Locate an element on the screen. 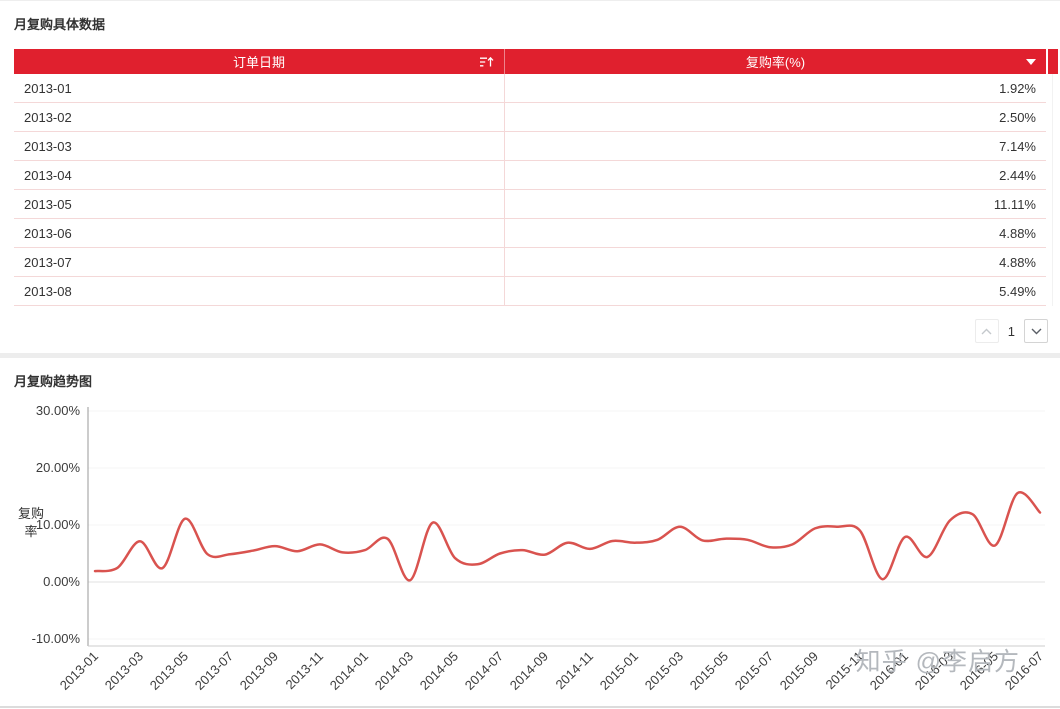 The width and height of the screenshot is (1060, 709). pagination: 1 is located at coordinates (1011, 331).